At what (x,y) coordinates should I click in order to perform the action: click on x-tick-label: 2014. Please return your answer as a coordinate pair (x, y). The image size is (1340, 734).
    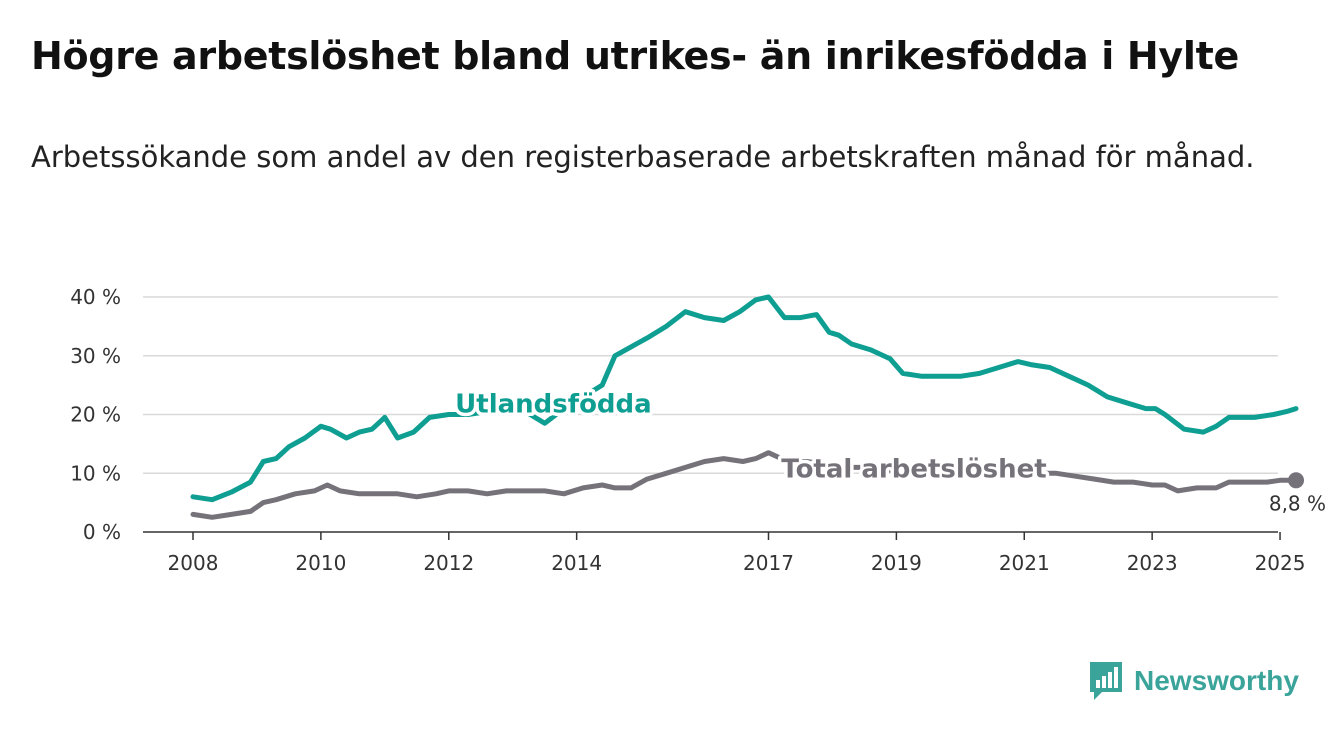
    Looking at the image, I should click on (576, 563).